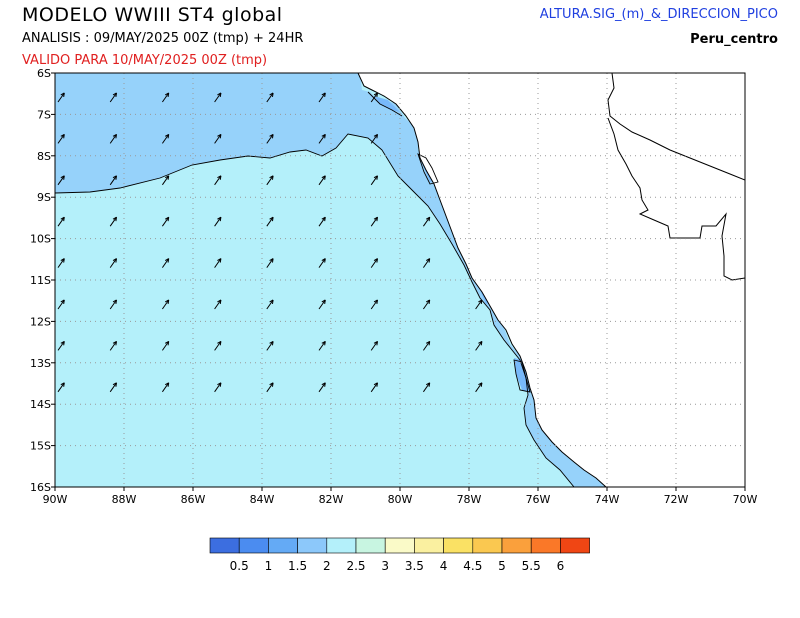 The image size is (800, 618). I want to click on lat-tick-label: 14S, so click(40, 404).